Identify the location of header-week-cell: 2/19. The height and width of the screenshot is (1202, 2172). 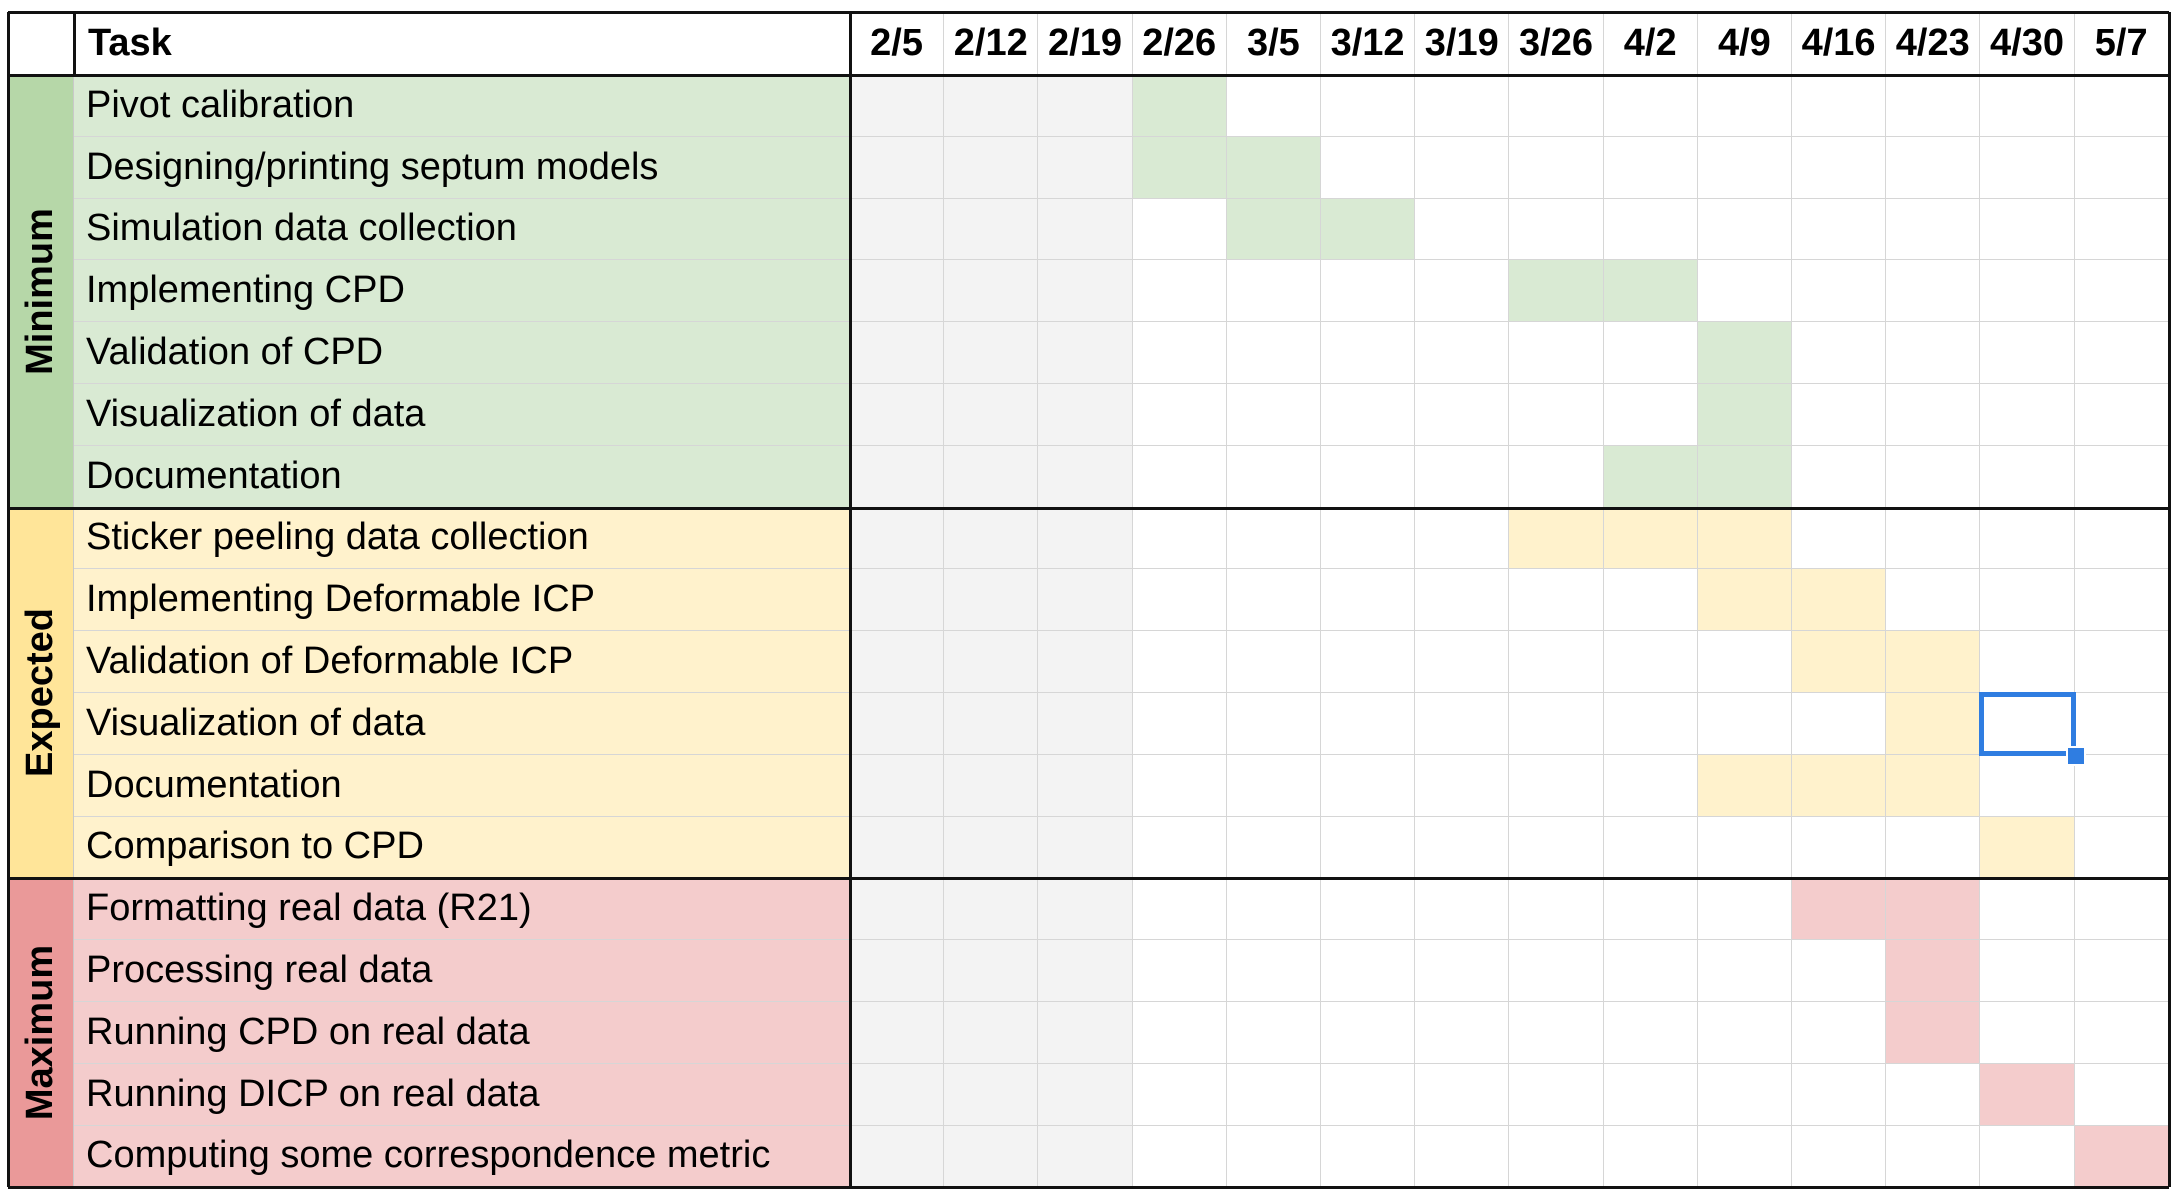
(1085, 43).